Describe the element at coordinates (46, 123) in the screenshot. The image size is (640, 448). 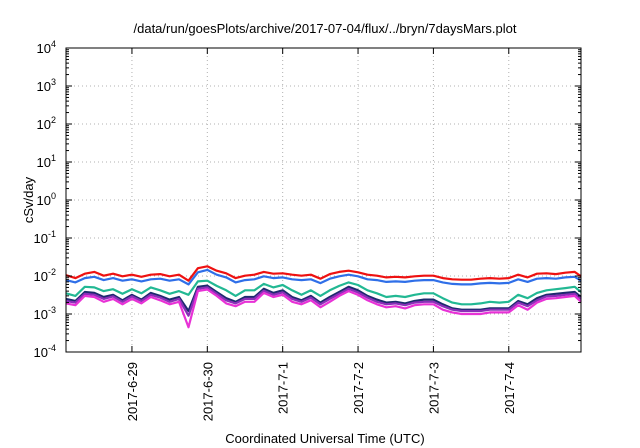
I see `y-tick-label: 10²` at that location.